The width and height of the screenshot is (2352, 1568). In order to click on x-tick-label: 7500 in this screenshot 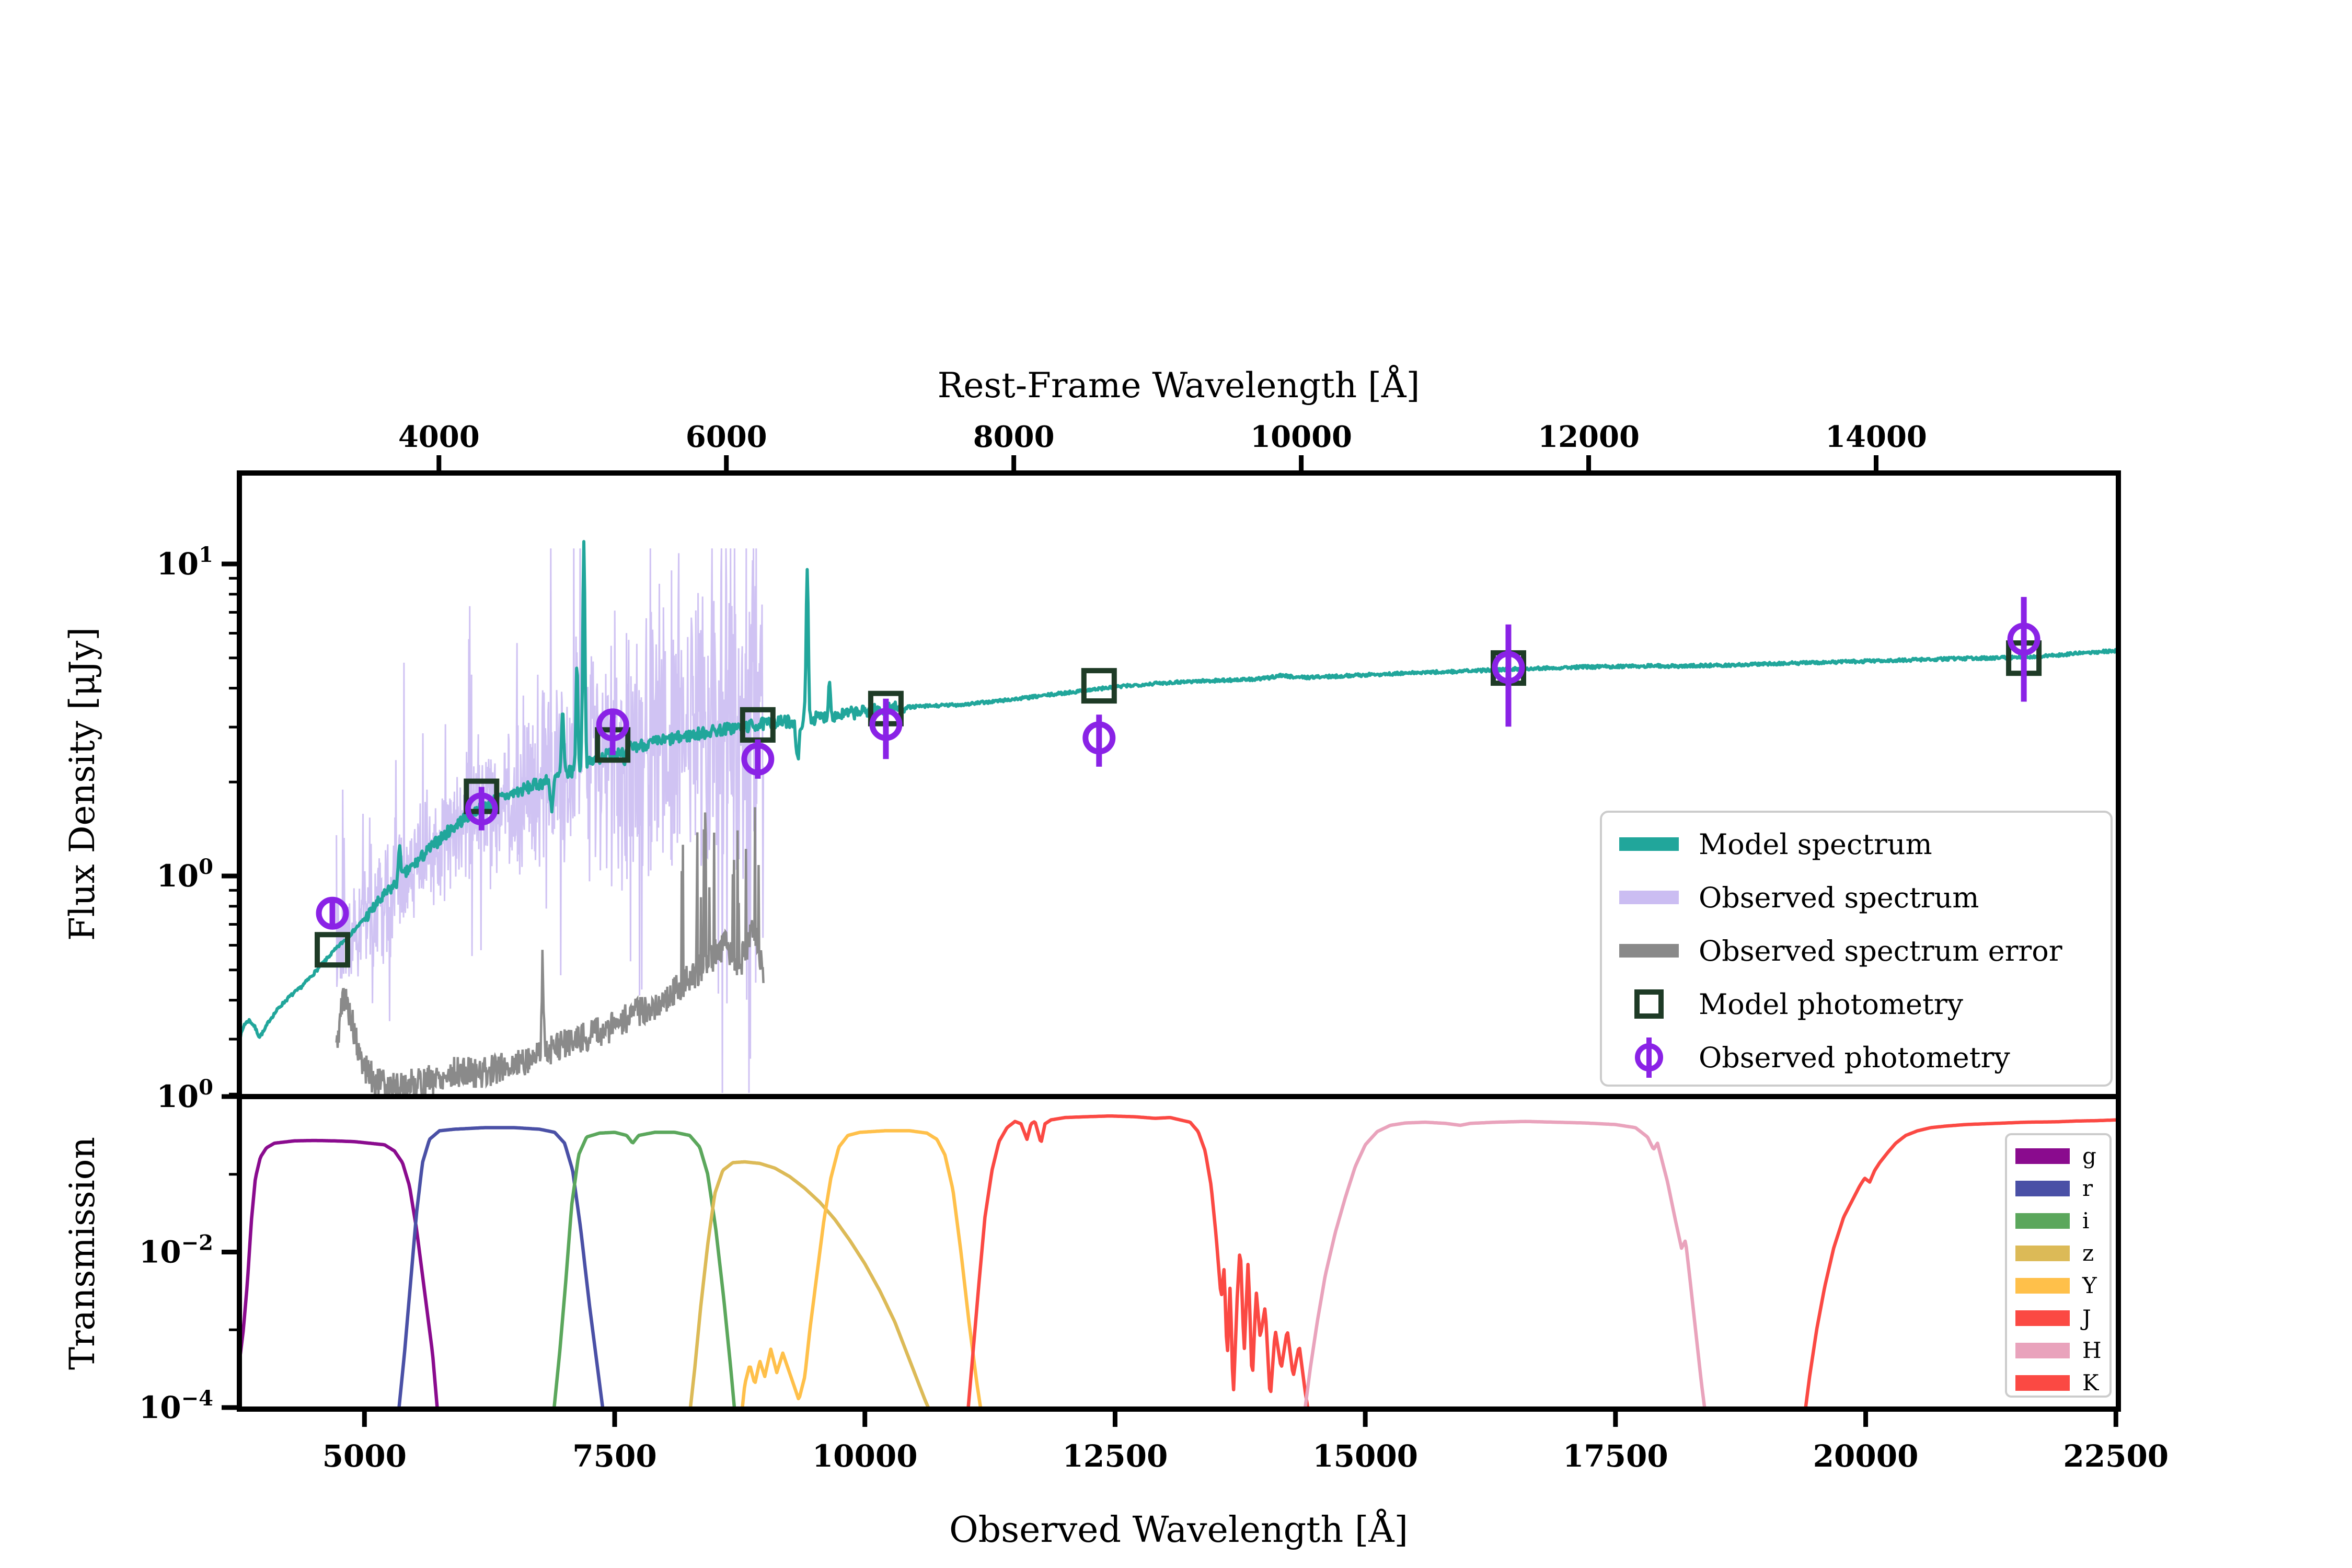, I will do `click(614, 1456)`.